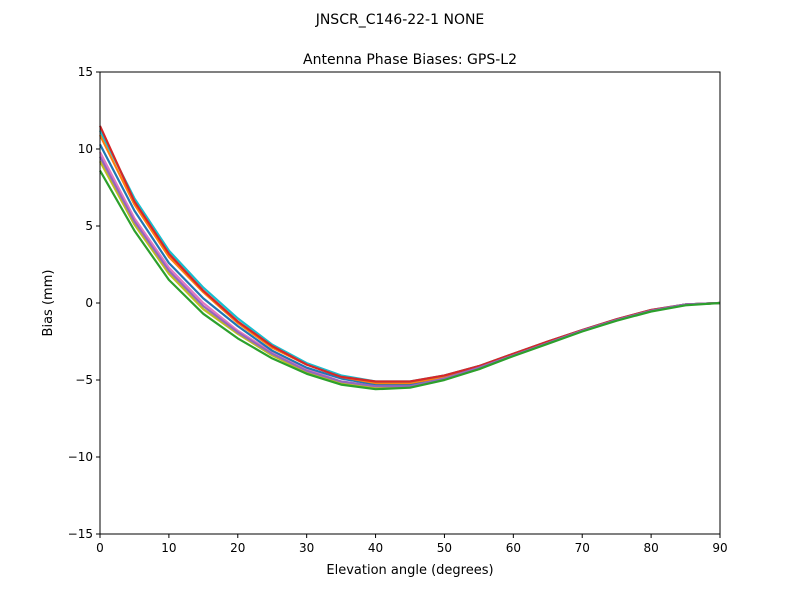  What do you see at coordinates (719, 548) in the screenshot?
I see `x-tick-label: 90` at bounding box center [719, 548].